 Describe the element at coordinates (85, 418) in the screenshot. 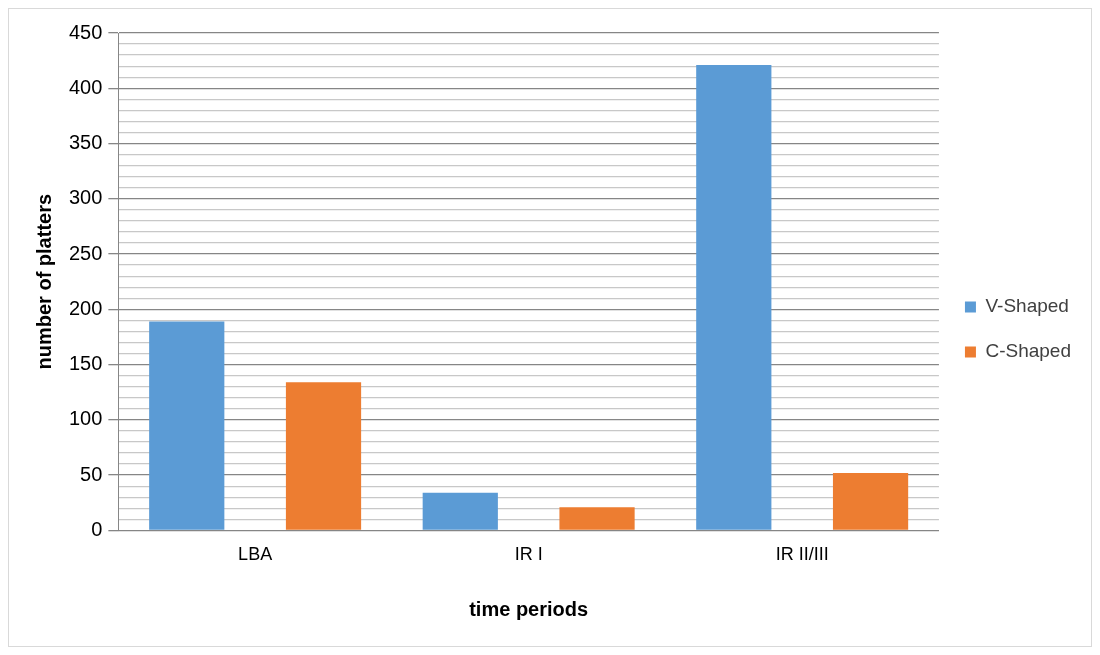

I see `y-tick-label: 100` at that location.